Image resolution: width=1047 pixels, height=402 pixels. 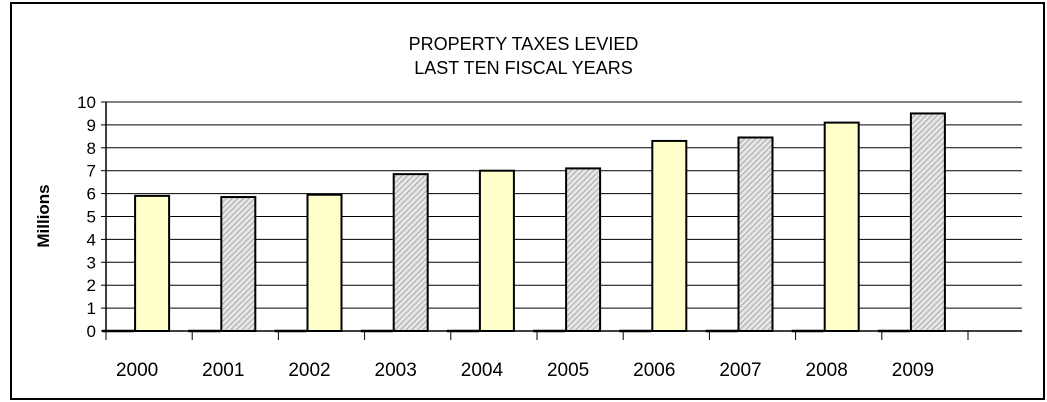 What do you see at coordinates (568, 370) in the screenshot?
I see `x-tick-label: 2005` at bounding box center [568, 370].